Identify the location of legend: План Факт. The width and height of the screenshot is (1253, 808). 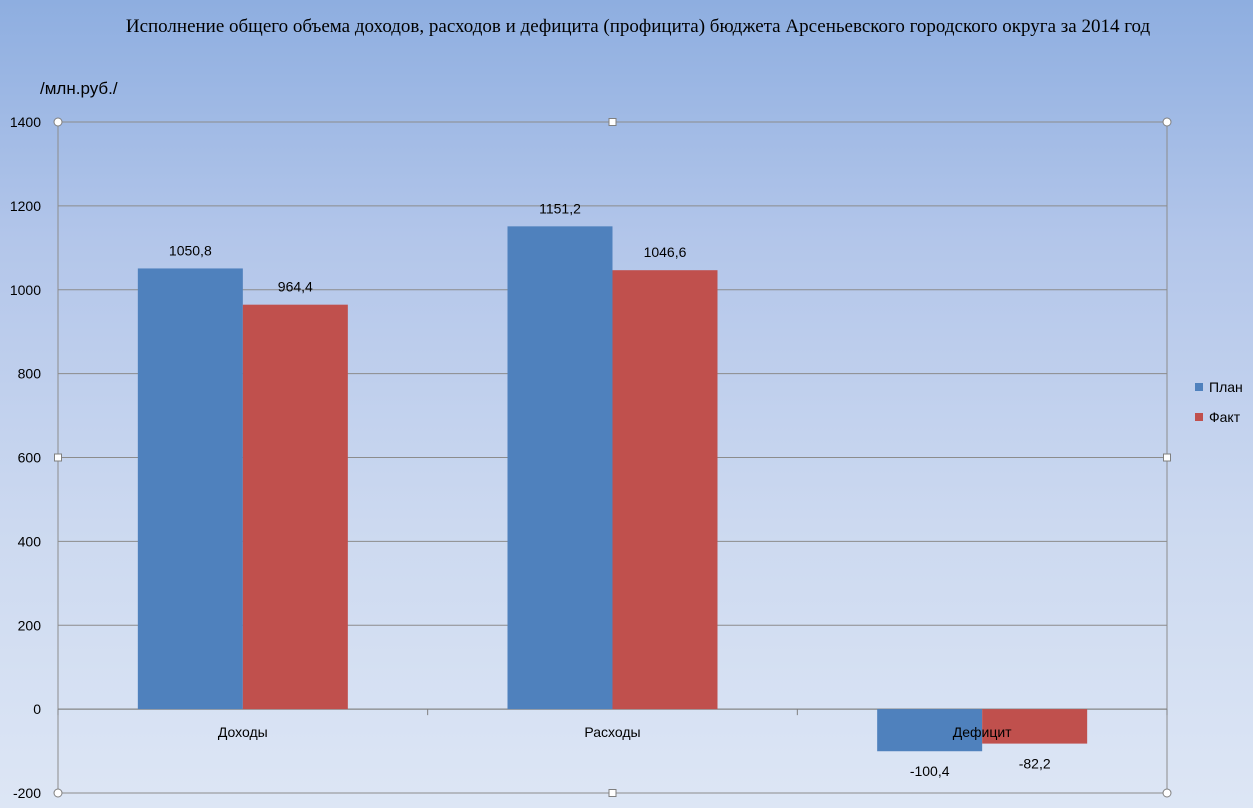
(1219, 402).